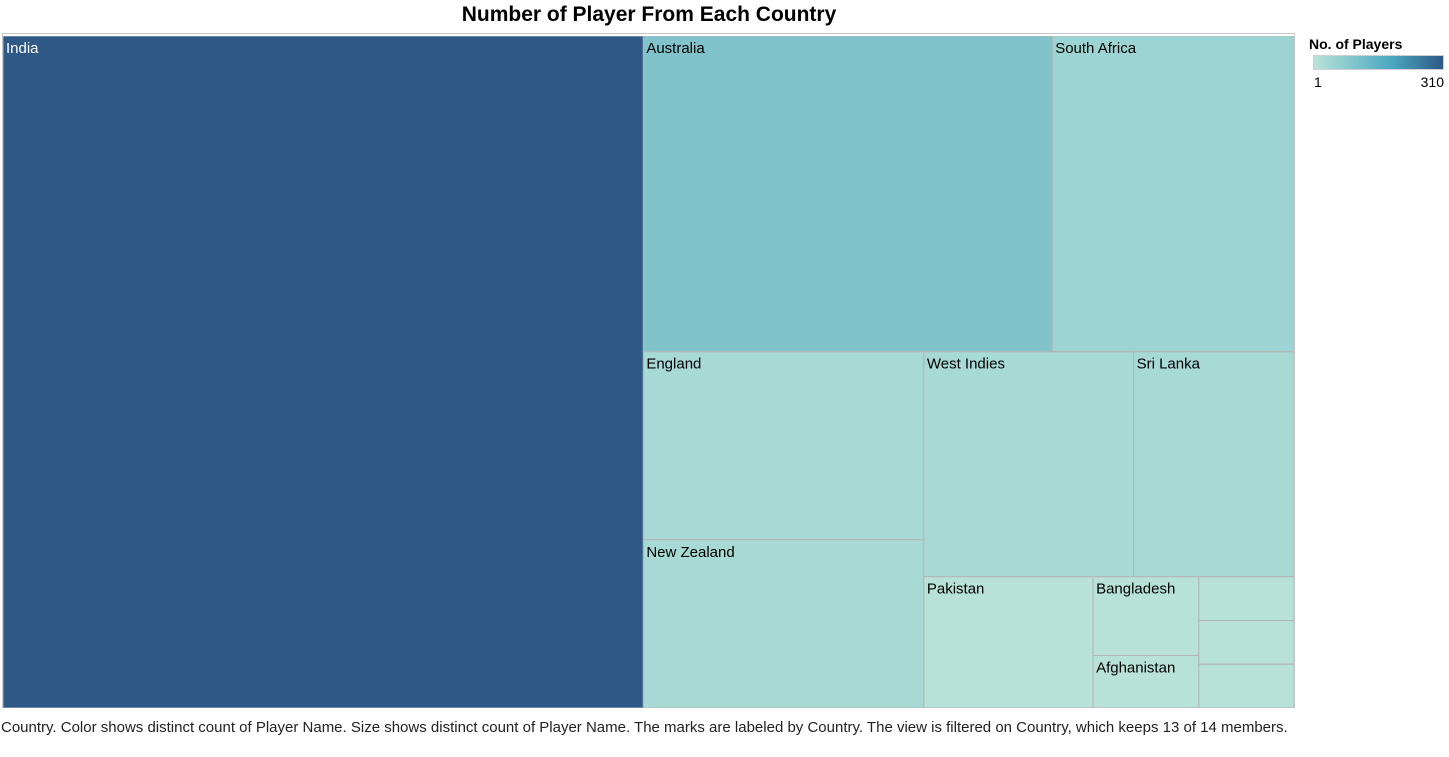  I want to click on treemap-cell-sri-lanka: Sri Lanka, so click(1213, 464).